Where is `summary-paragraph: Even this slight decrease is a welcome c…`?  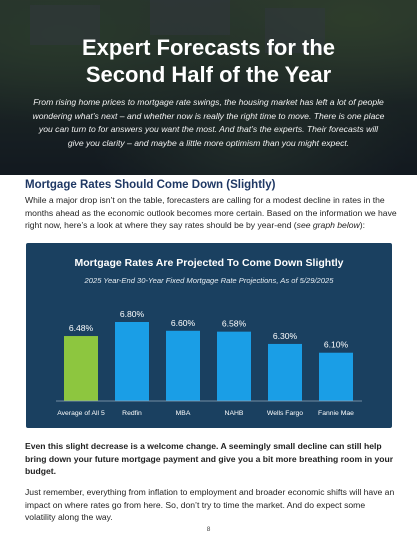
summary-paragraph: Even this slight decrease is a welcome c… is located at coordinates (209, 458).